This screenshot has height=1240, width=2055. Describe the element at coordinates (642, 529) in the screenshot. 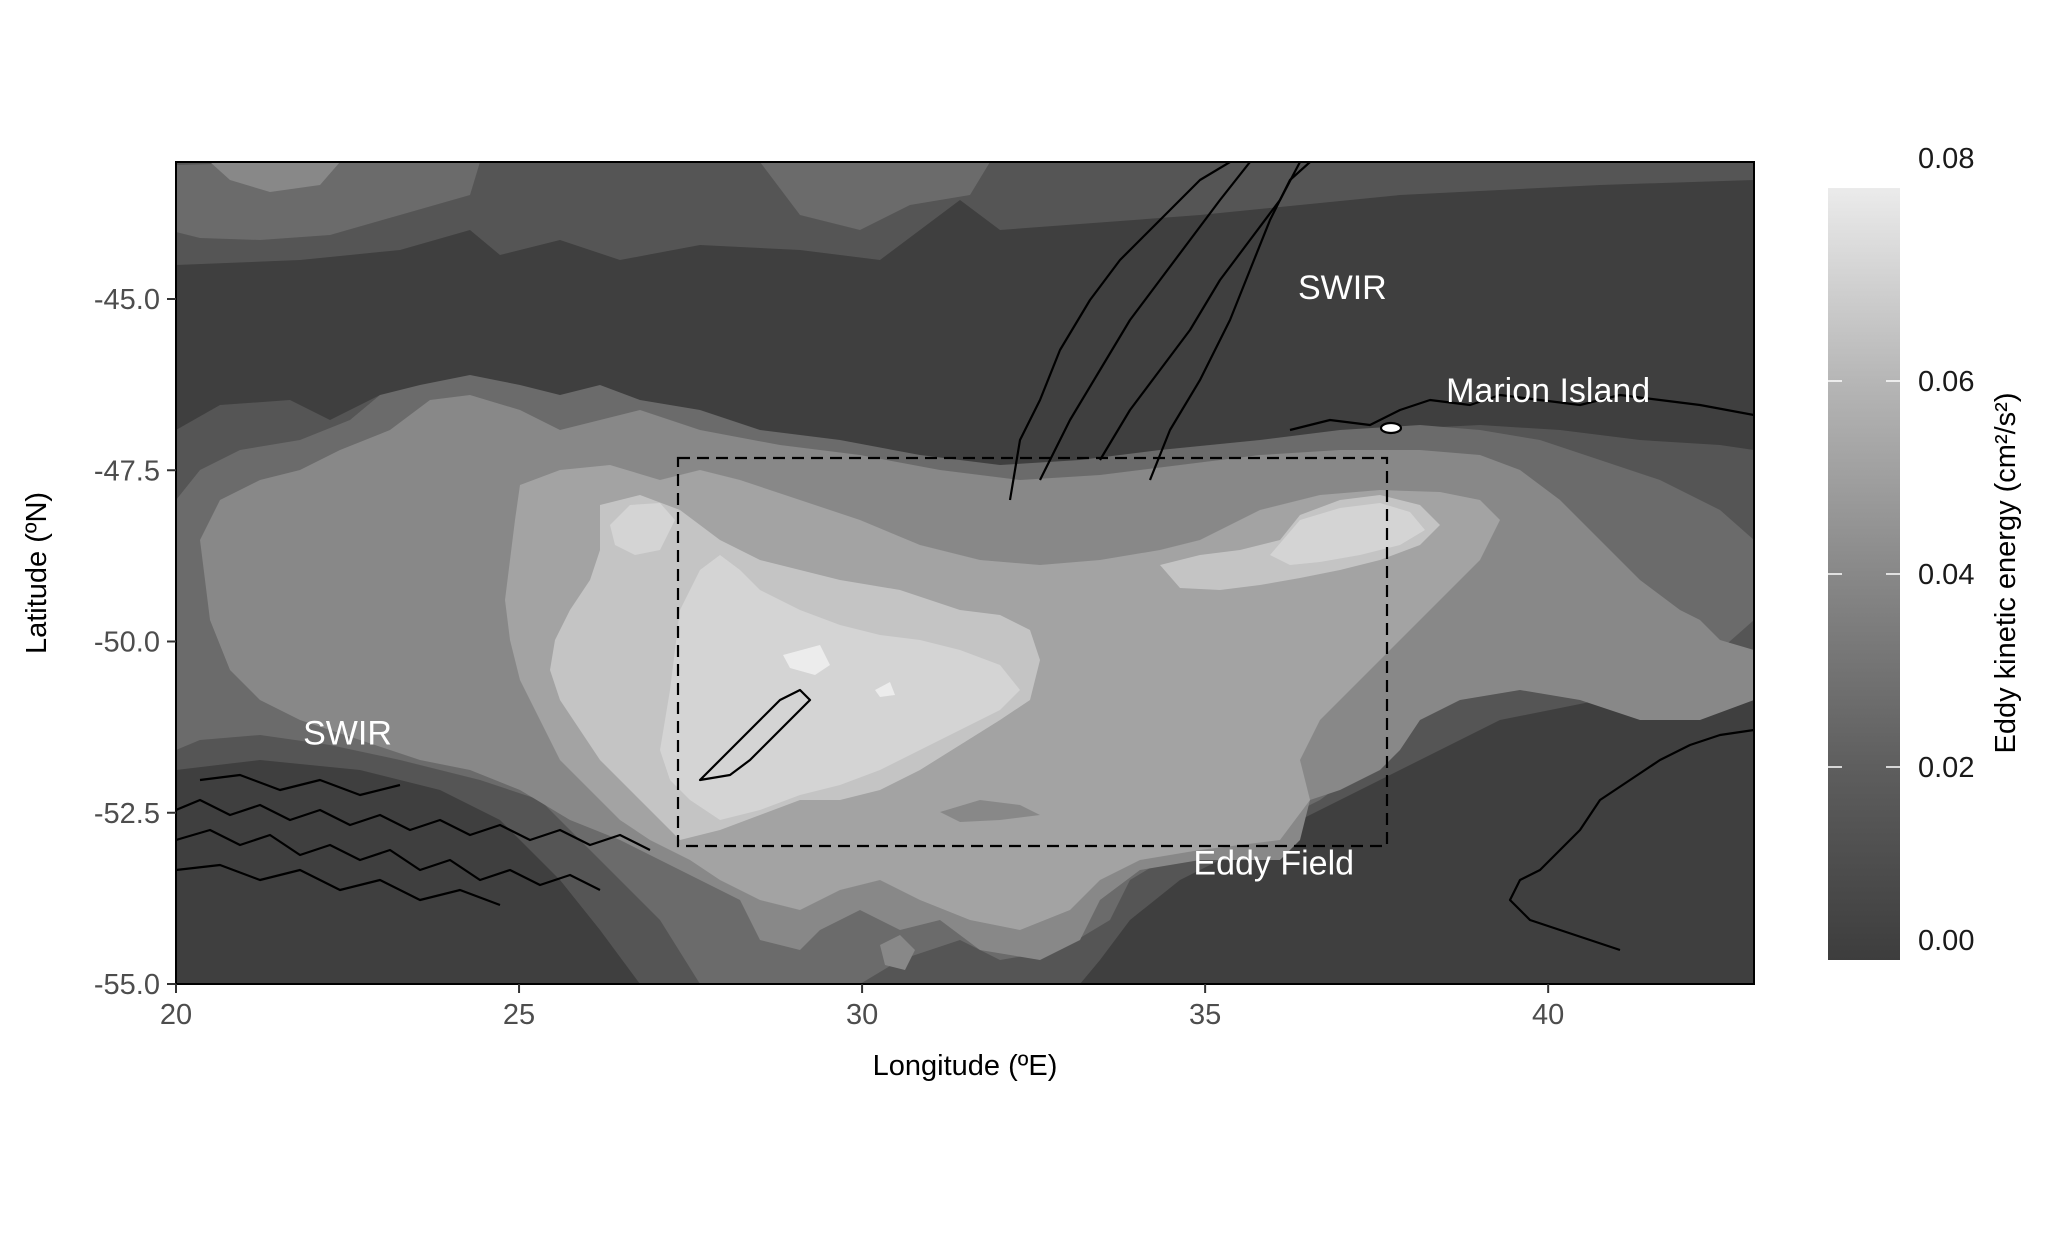

I see `level-6-west-spot` at that location.